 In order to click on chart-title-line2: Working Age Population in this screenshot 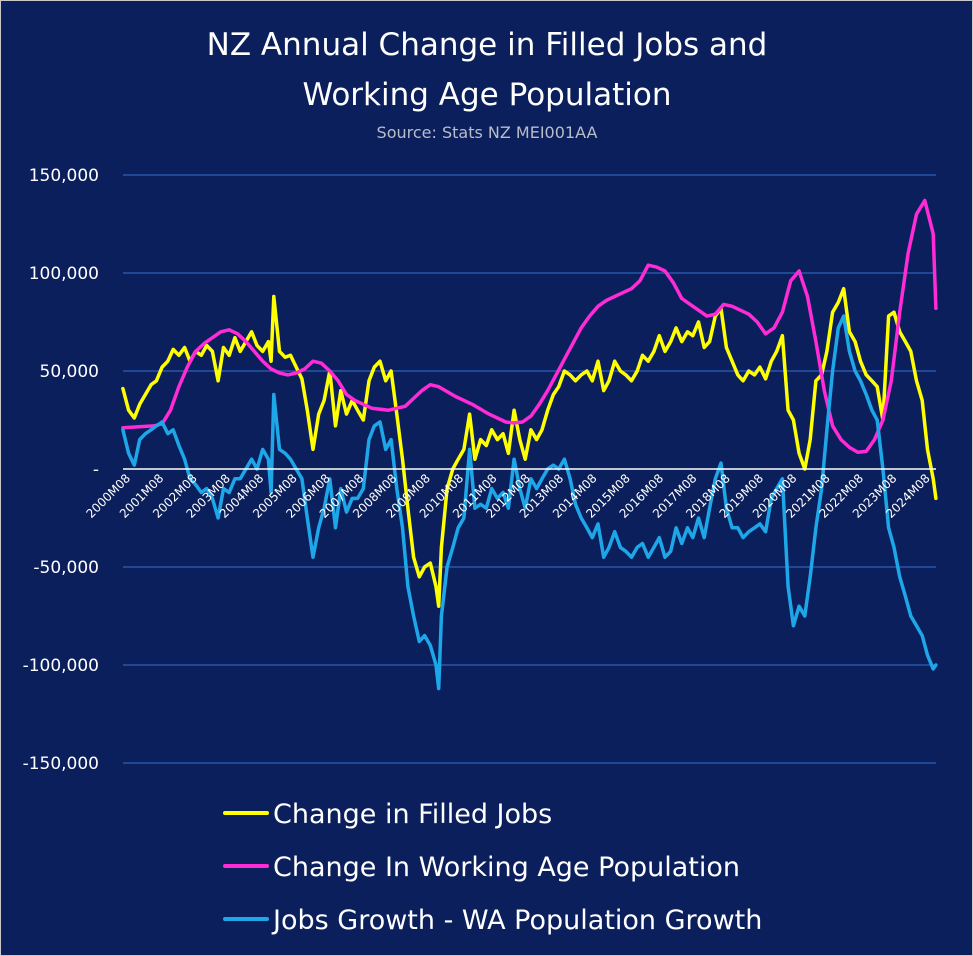, I will do `click(487, 95)`.